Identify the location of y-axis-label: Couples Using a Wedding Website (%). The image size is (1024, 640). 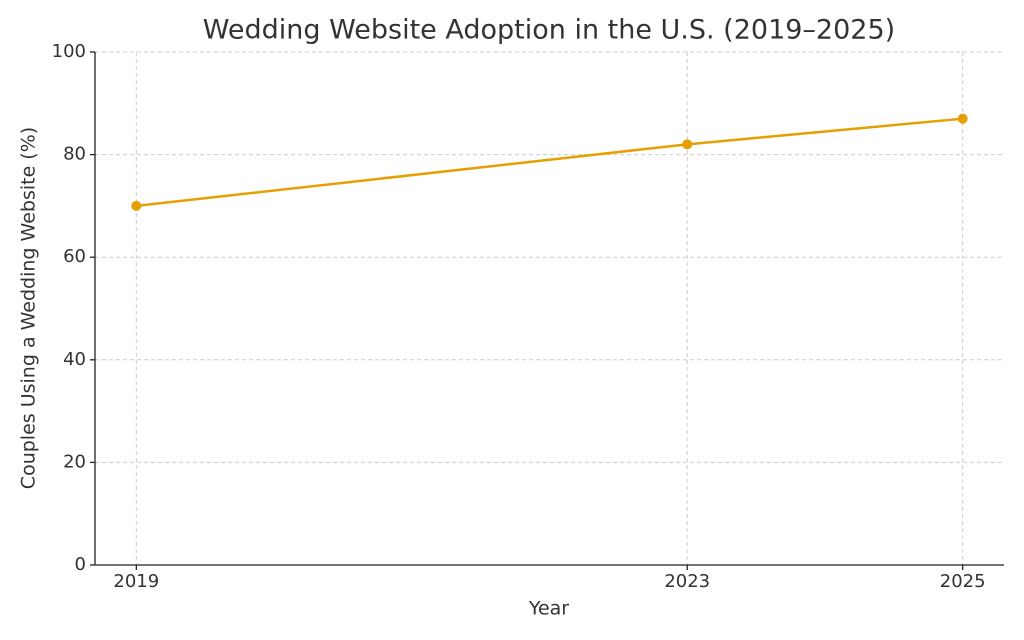
(29, 308).